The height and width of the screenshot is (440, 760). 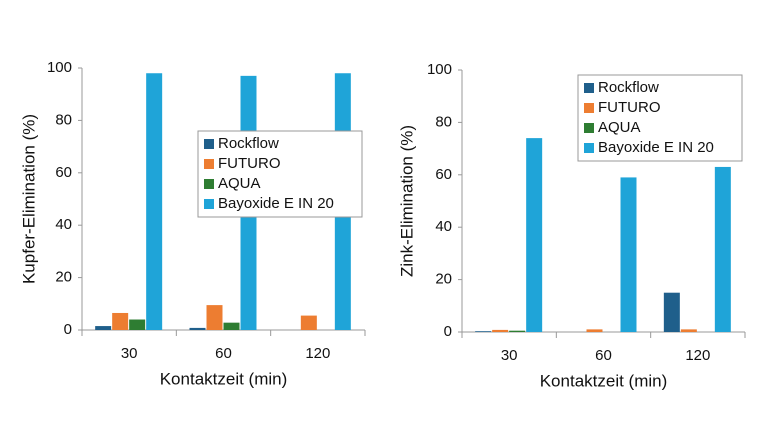 What do you see at coordinates (28, 199) in the screenshot?
I see `y-axis-label: Kupfer-Elimination (%)` at bounding box center [28, 199].